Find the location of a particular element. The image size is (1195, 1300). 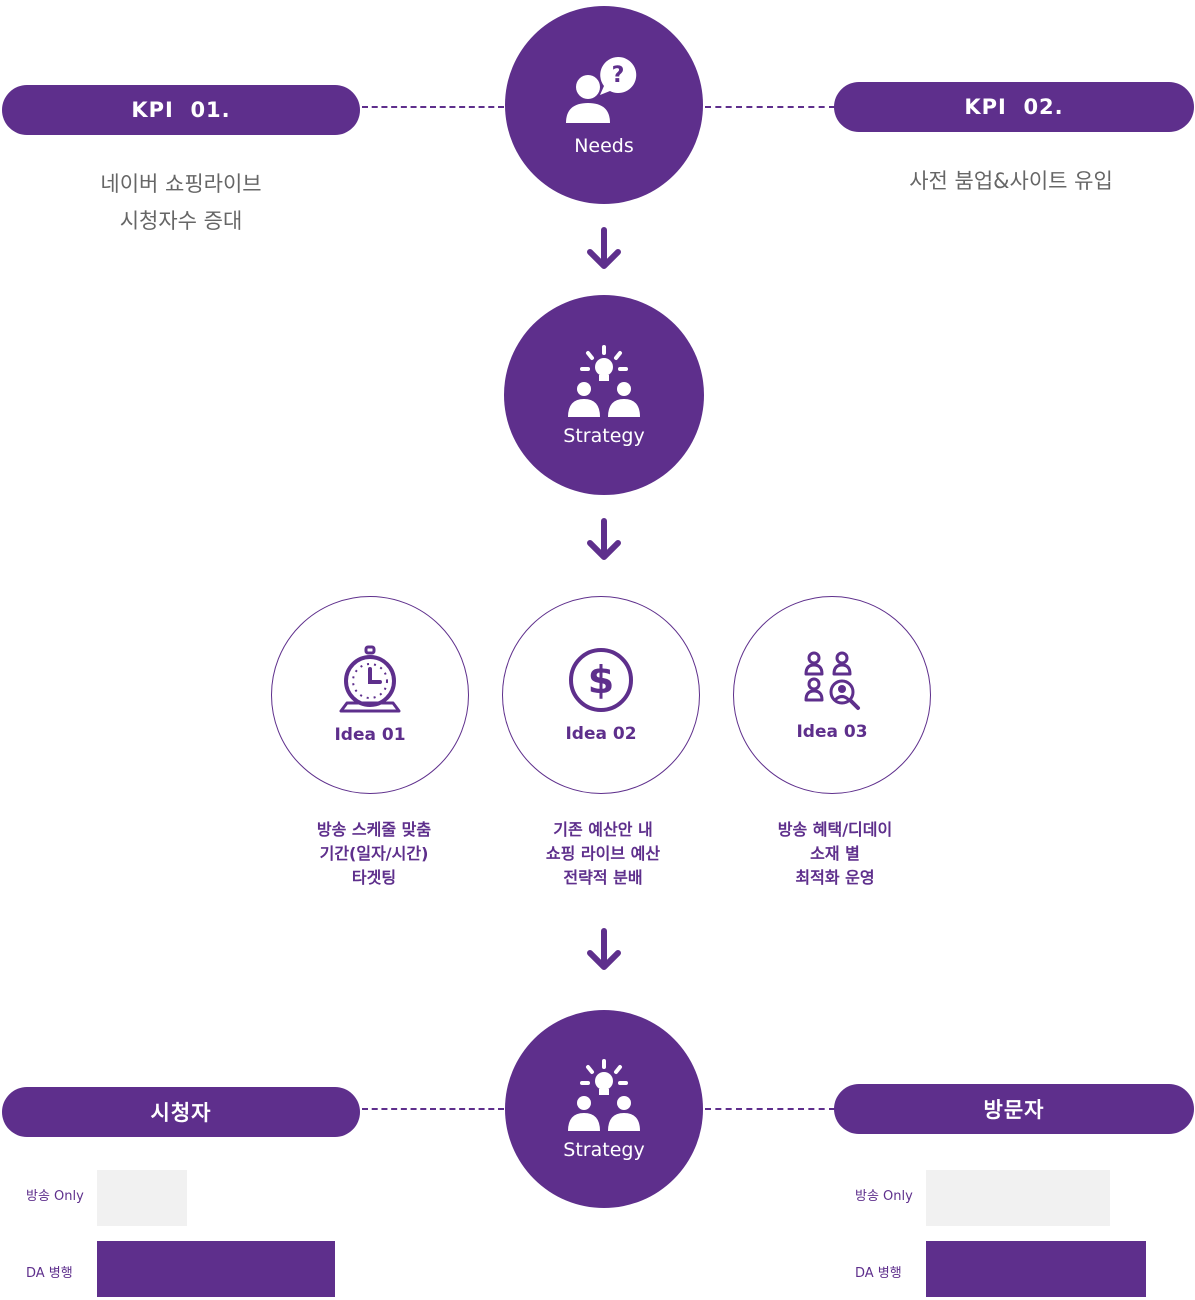

viewer-bar-broadcast-only is located at coordinates (142, 1198).